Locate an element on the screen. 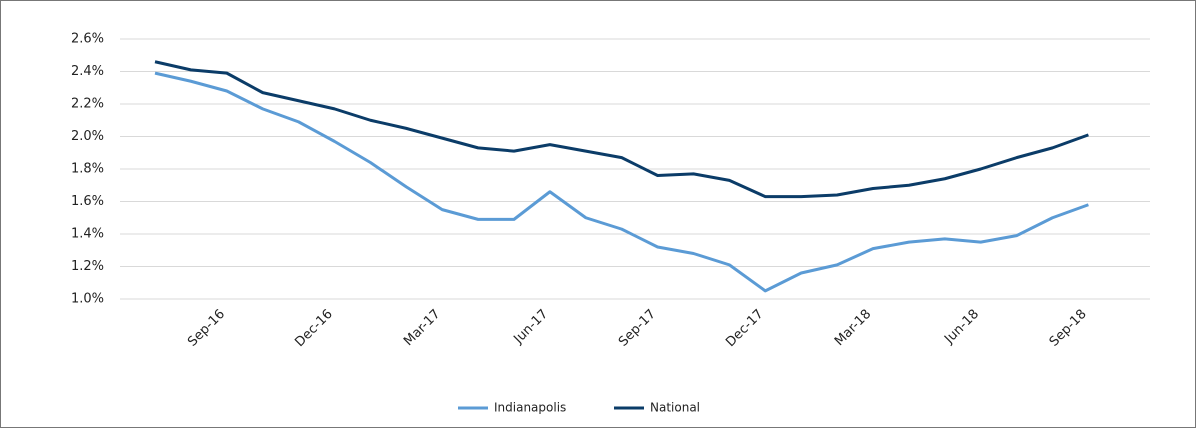 Image resolution: width=1196 pixels, height=428 pixels. y-tick-label: 1.0% is located at coordinates (87, 299).